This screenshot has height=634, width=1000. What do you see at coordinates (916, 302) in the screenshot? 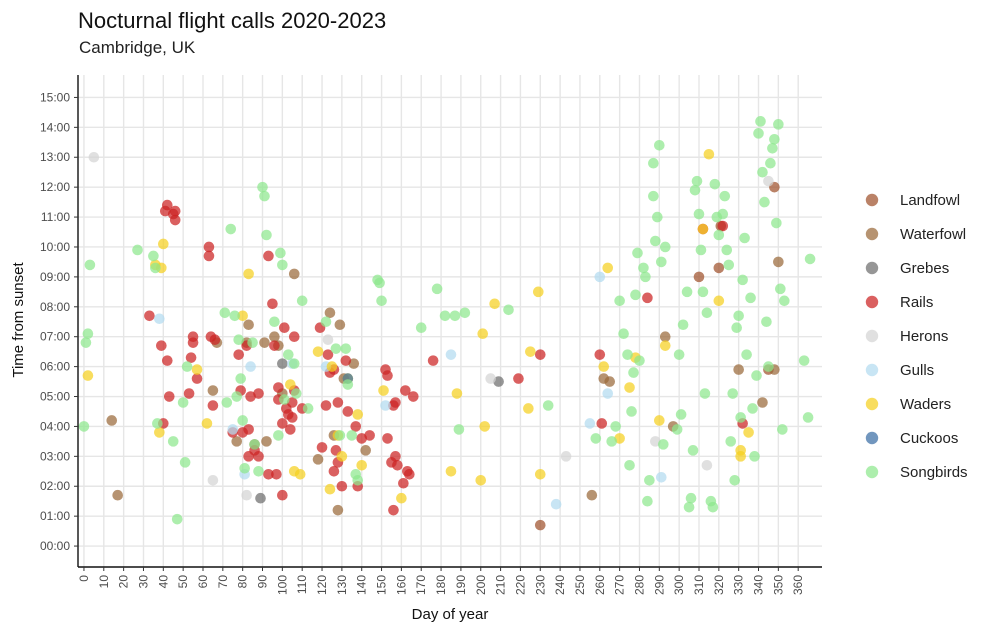
I see `legend-label: Rails` at bounding box center [916, 302].